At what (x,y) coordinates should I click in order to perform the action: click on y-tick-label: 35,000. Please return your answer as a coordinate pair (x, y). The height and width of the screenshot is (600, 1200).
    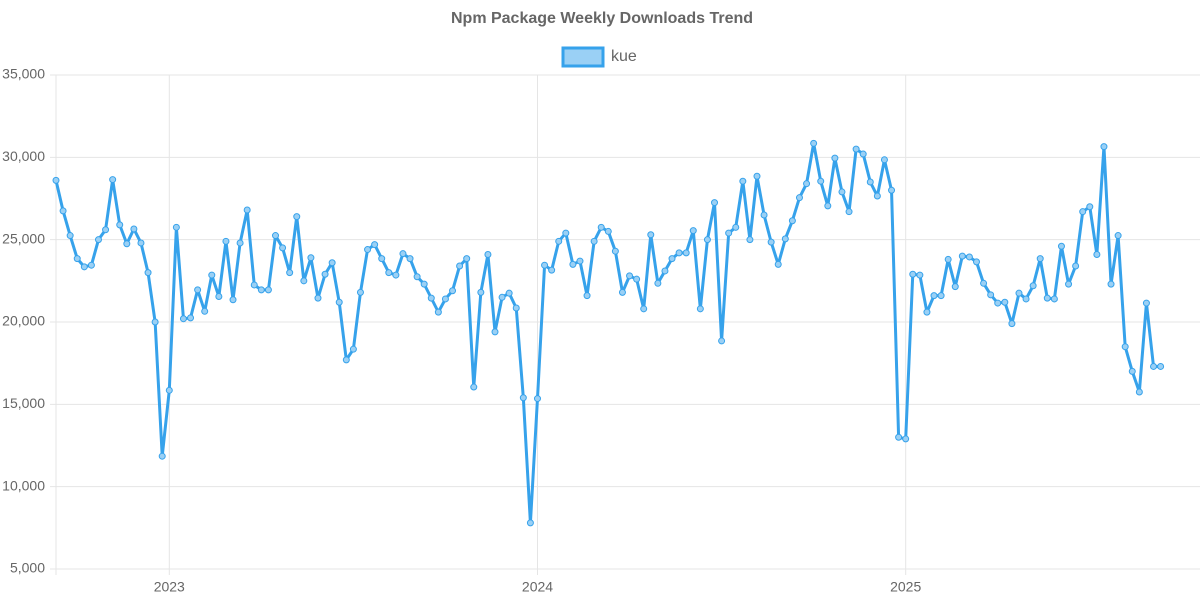
    Looking at the image, I should click on (23, 74).